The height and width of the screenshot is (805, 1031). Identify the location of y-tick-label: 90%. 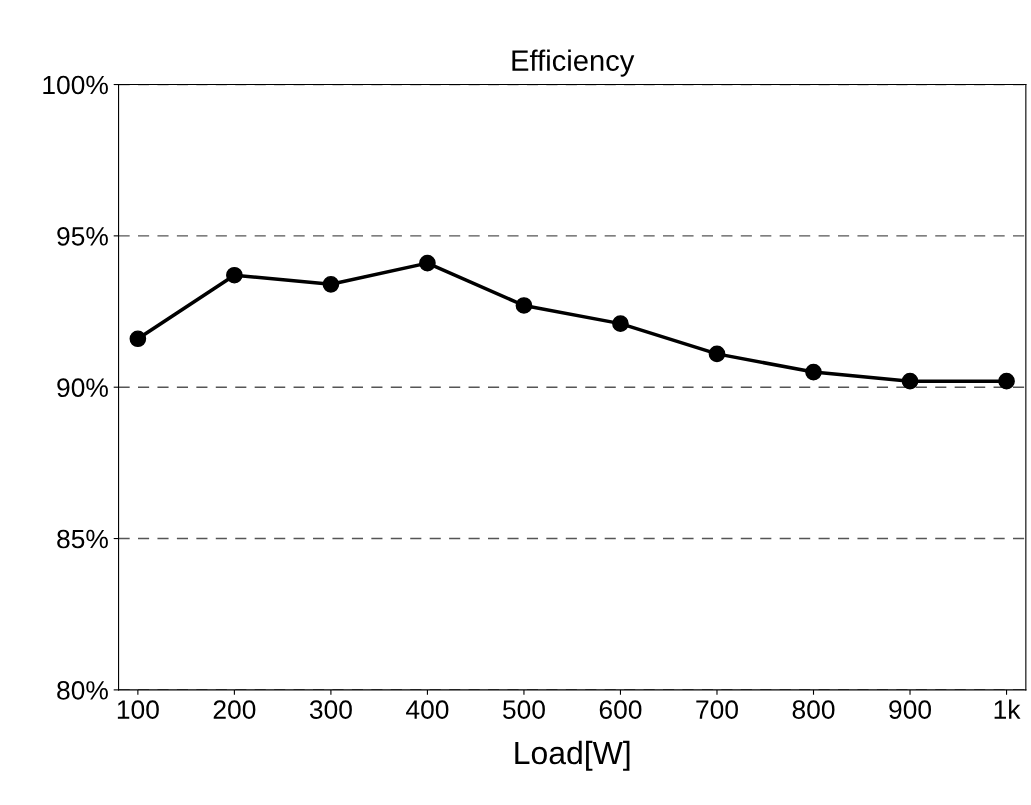
(82, 388).